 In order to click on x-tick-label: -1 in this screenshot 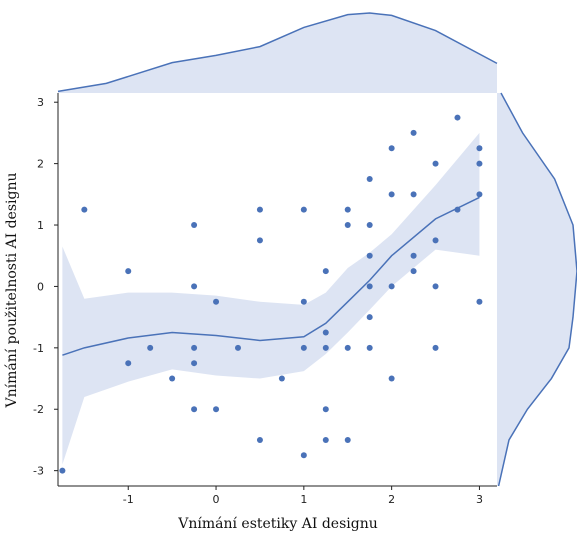, I will do `click(128, 499)`.